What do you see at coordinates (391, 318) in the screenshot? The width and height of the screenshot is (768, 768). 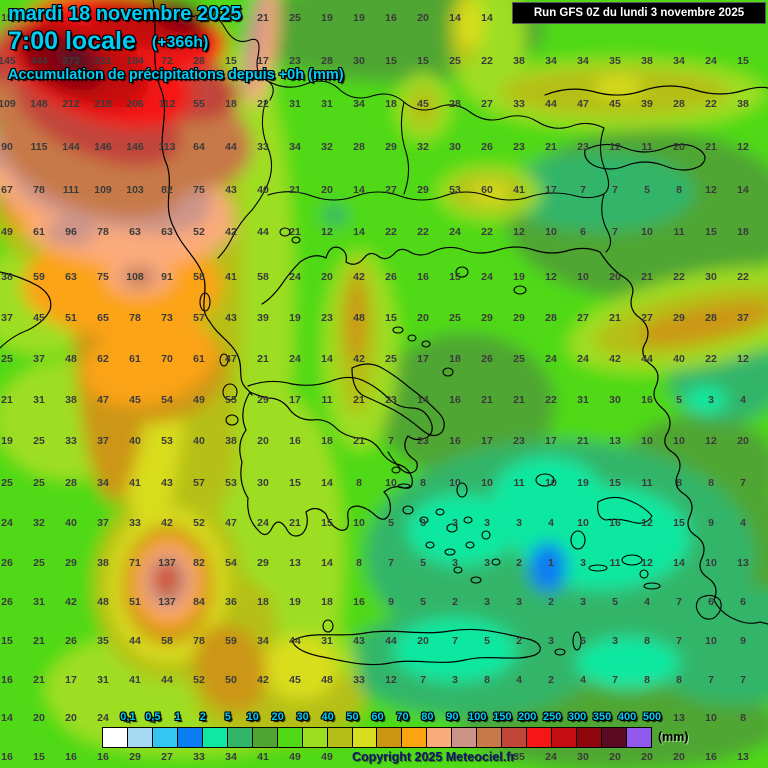 I see `precip-value: 15` at bounding box center [391, 318].